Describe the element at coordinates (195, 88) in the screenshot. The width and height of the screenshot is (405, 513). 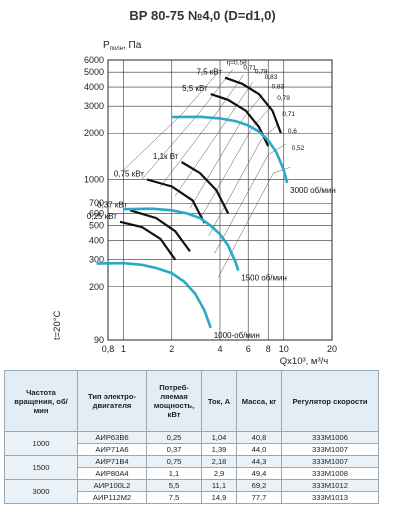
I see `power-curve-label: 5,5 кВт` at that location.